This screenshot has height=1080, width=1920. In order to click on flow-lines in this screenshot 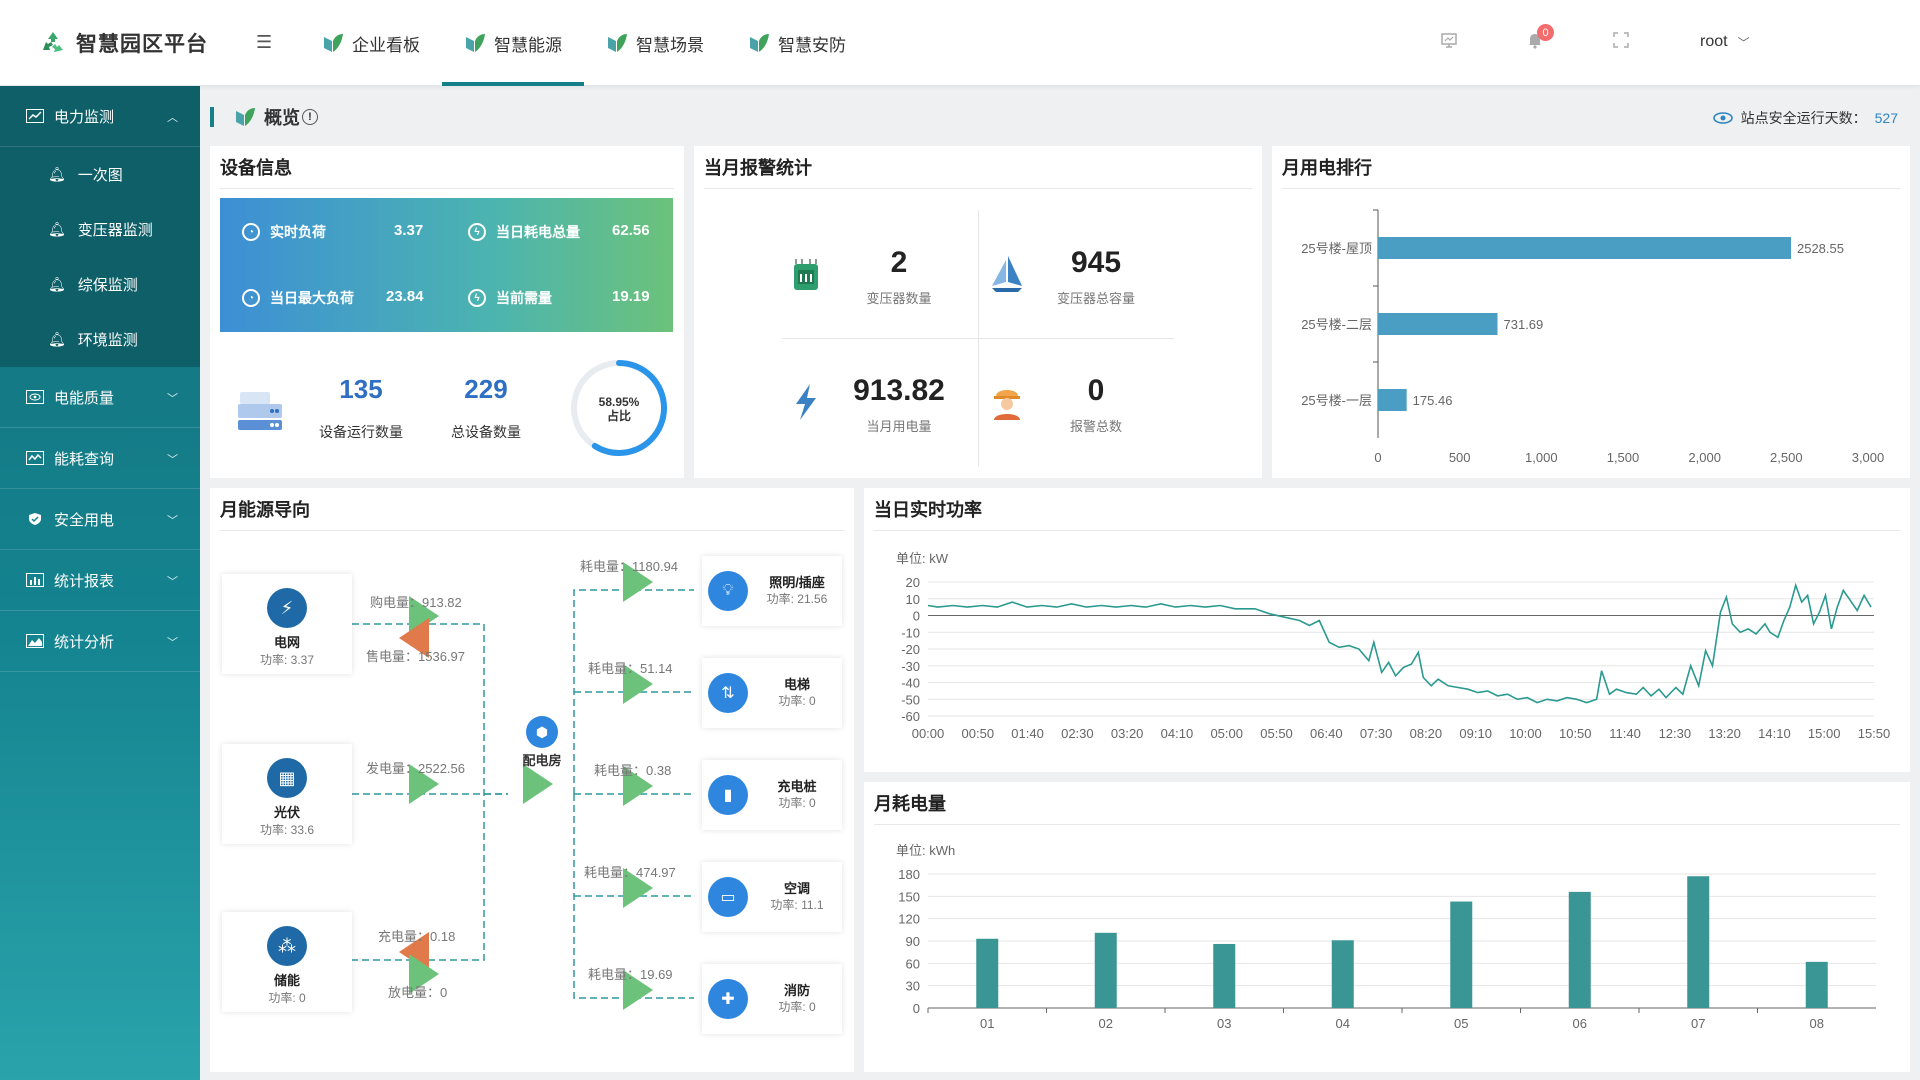, I will do `click(523, 786)`.